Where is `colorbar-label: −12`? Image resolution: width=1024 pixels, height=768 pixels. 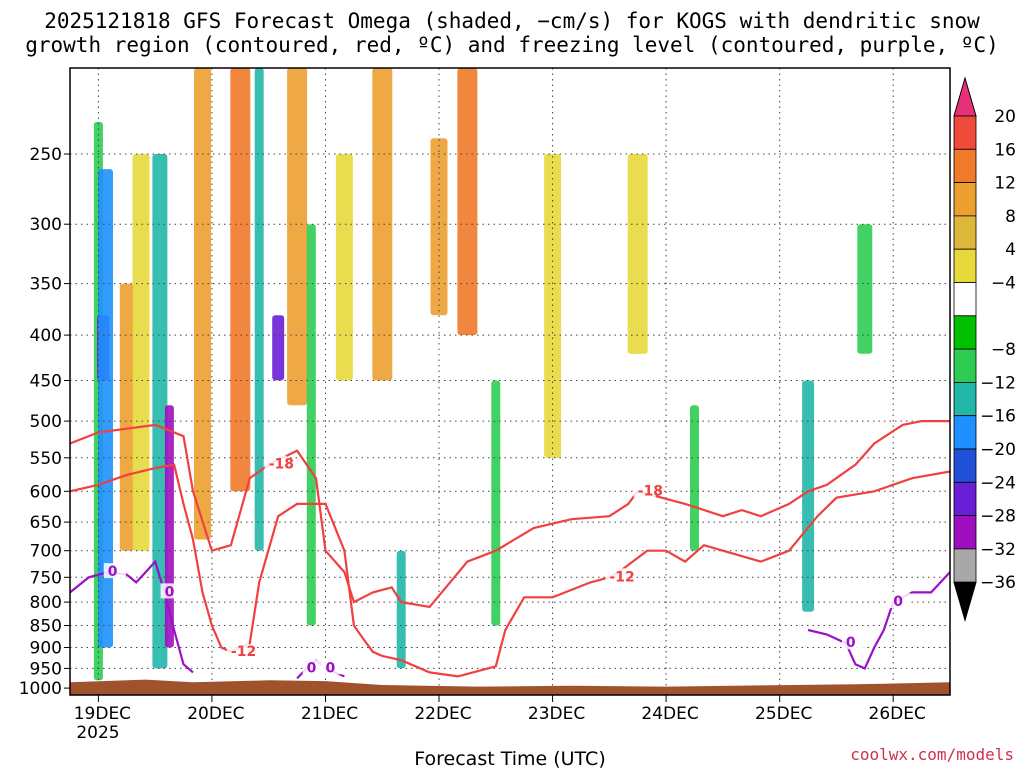
colorbar-label: −12 is located at coordinates (998, 383).